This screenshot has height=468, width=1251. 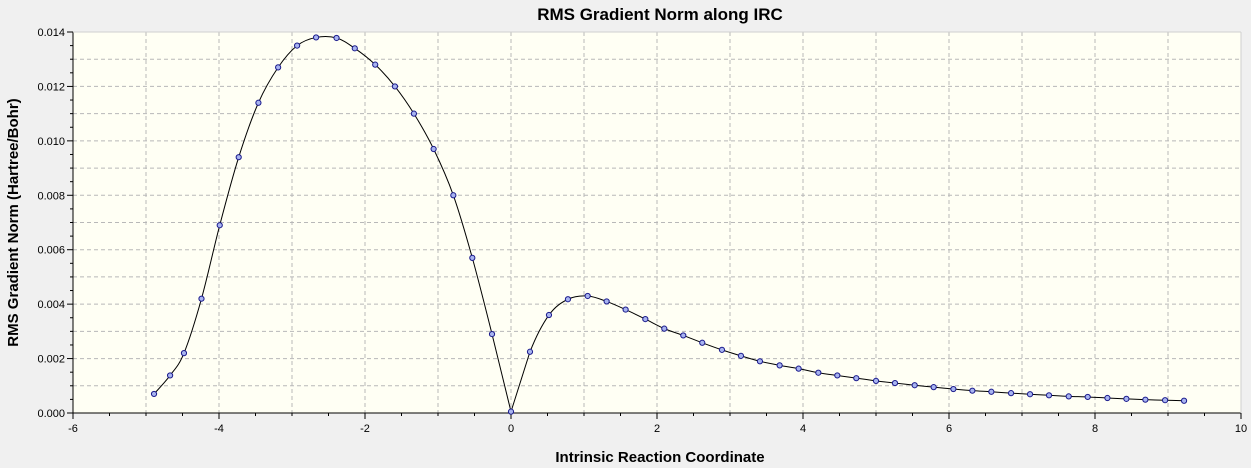 I want to click on y-axis-label: RMS Gradient Norm (Hartree/Bohr), so click(x=13, y=222).